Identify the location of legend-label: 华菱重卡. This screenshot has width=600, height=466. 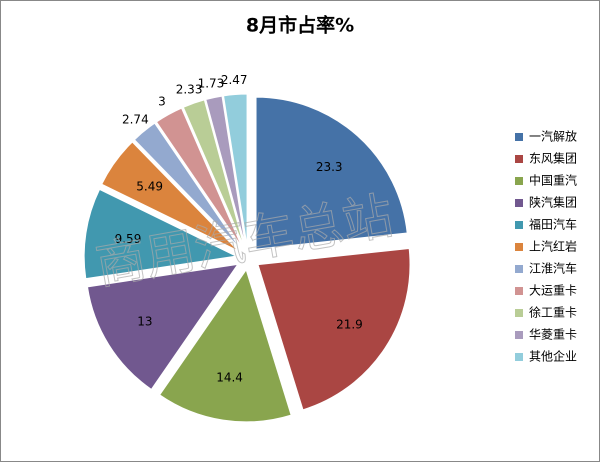
(553, 335).